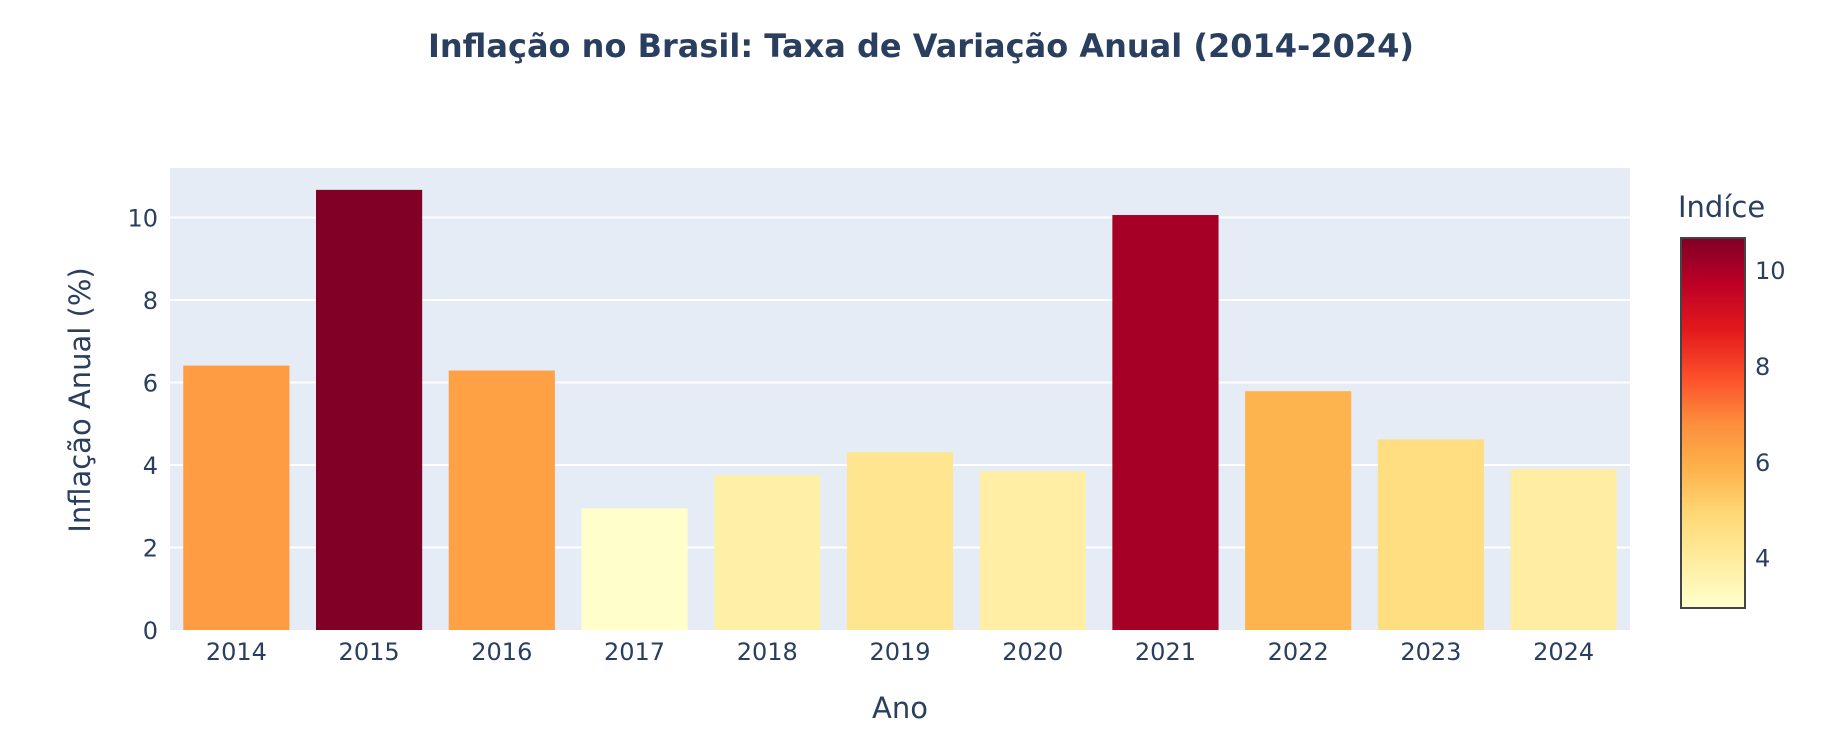  I want to click on colorbar-tick-label: 8, so click(1762, 367).